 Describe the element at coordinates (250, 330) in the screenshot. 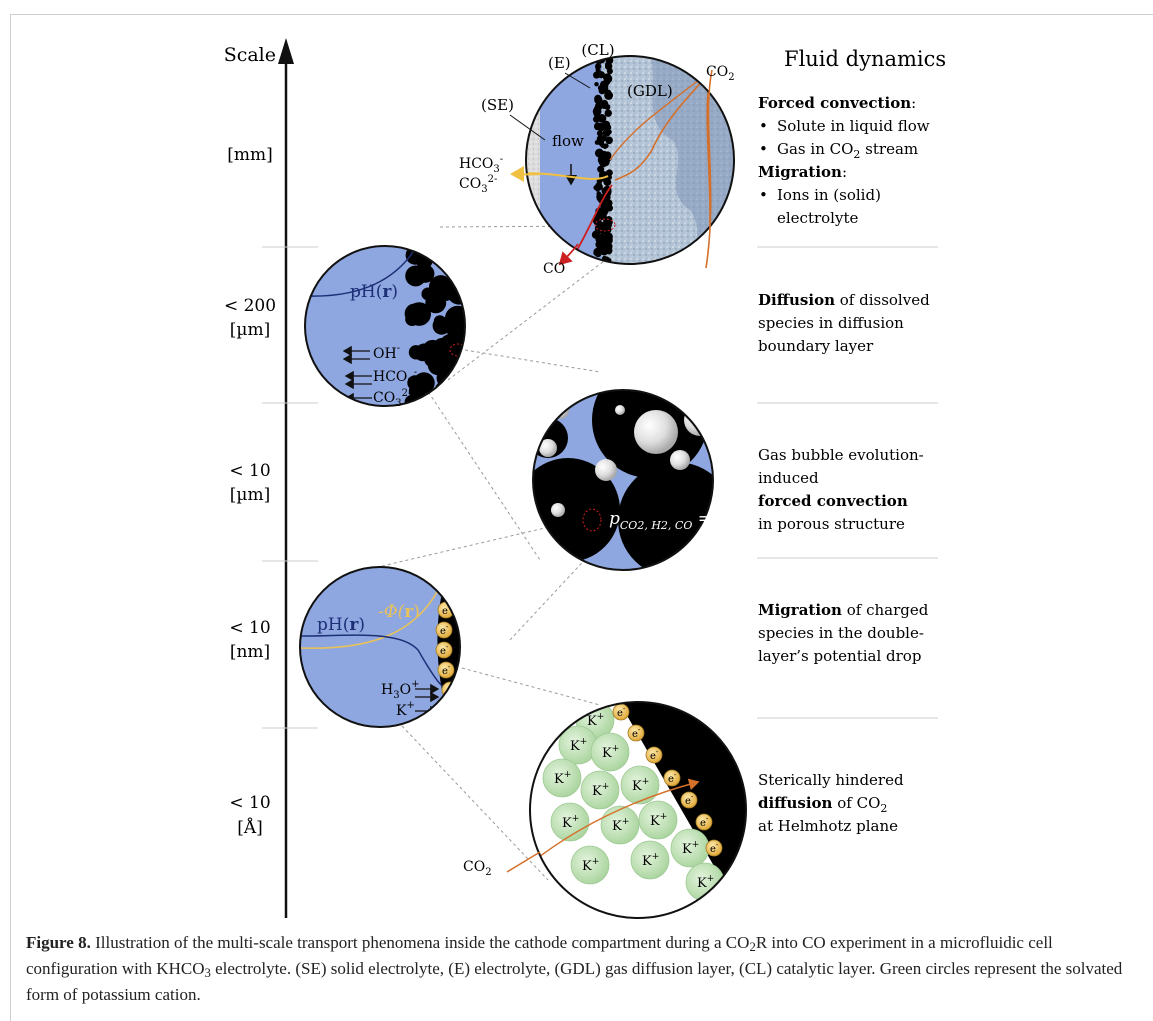

I see `scale-label-200um-unit: [µm]` at that location.